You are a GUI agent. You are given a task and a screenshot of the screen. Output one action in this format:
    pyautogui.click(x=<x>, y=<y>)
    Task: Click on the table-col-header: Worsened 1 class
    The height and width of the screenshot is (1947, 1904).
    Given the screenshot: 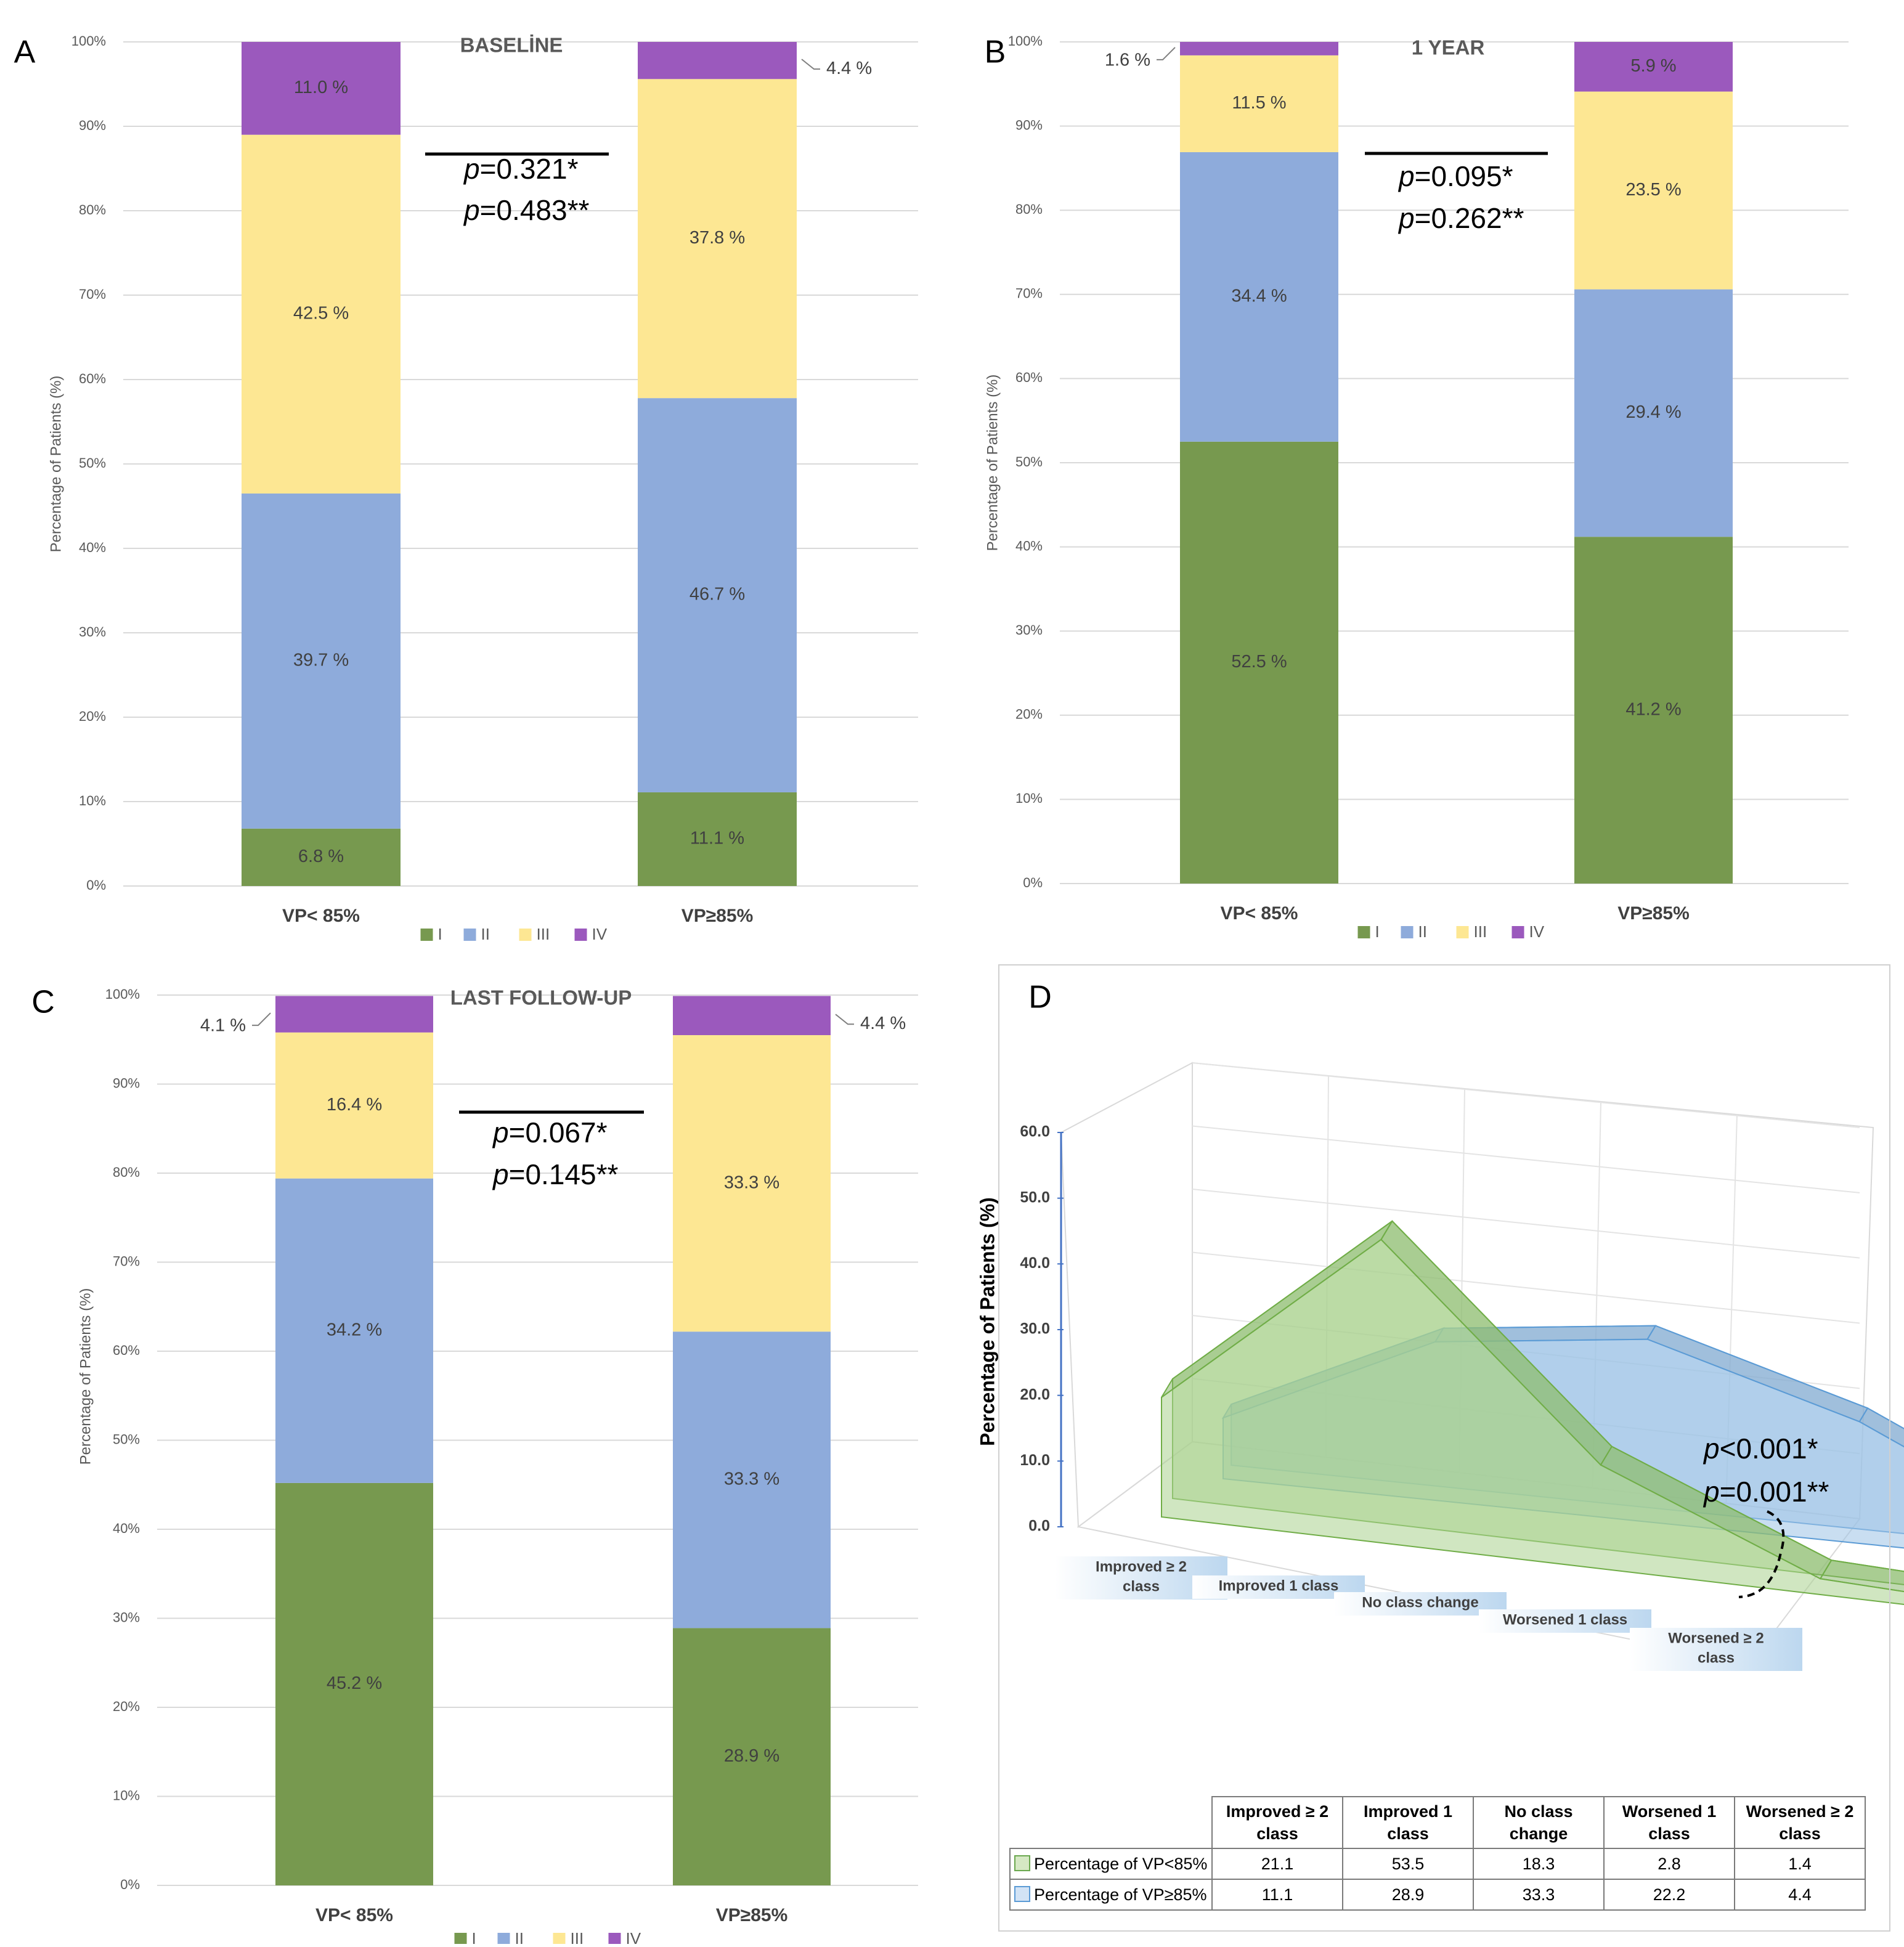 What is the action you would take?
    pyautogui.click(x=1669, y=1822)
    